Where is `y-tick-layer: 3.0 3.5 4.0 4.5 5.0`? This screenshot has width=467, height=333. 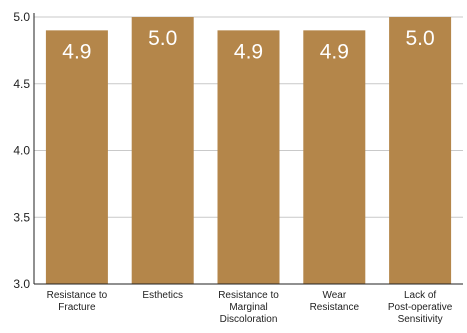 y-tick-layer: 3.0 3.5 4.0 4.5 5.0 is located at coordinates (21, 150).